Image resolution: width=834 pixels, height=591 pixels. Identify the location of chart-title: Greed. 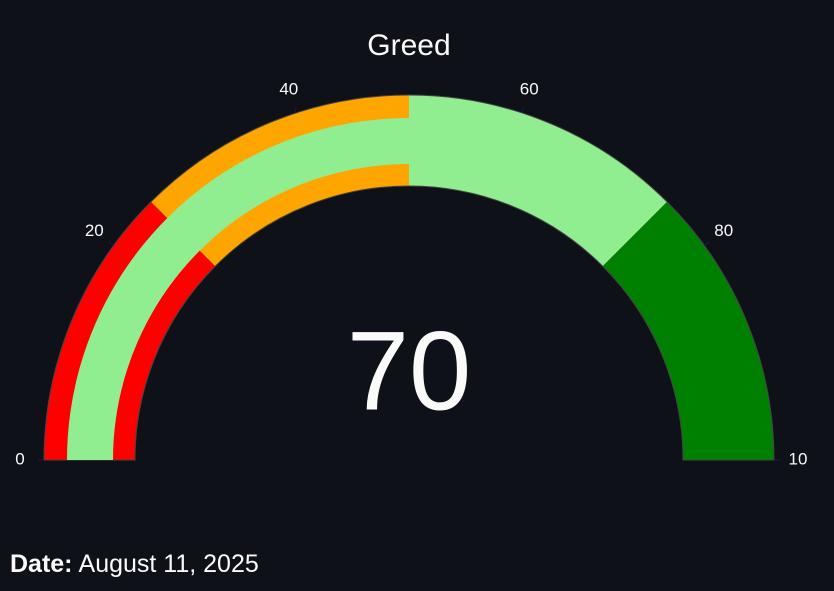
(408, 45).